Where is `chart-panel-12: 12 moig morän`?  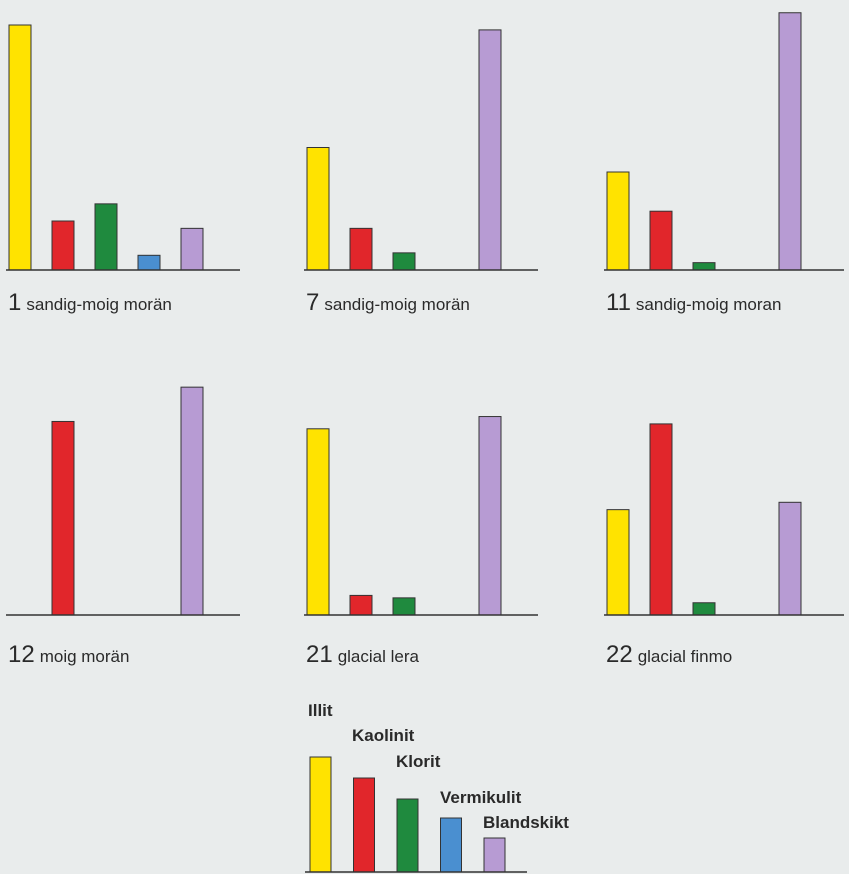 chart-panel-12: 12 moig morän is located at coordinates (123, 527).